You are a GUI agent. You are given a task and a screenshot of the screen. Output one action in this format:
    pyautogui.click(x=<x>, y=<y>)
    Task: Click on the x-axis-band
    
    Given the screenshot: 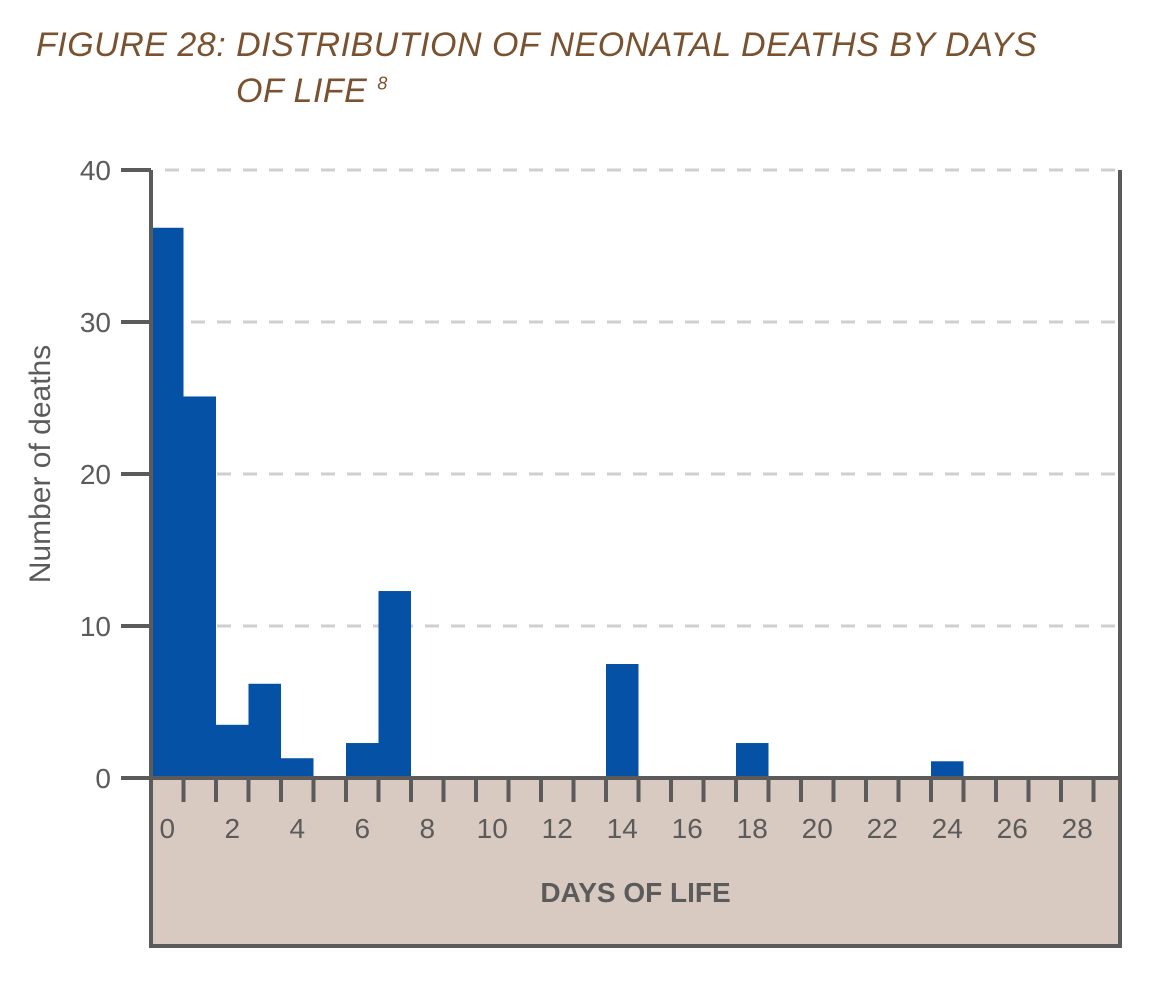 What is the action you would take?
    pyautogui.click(x=635, y=862)
    